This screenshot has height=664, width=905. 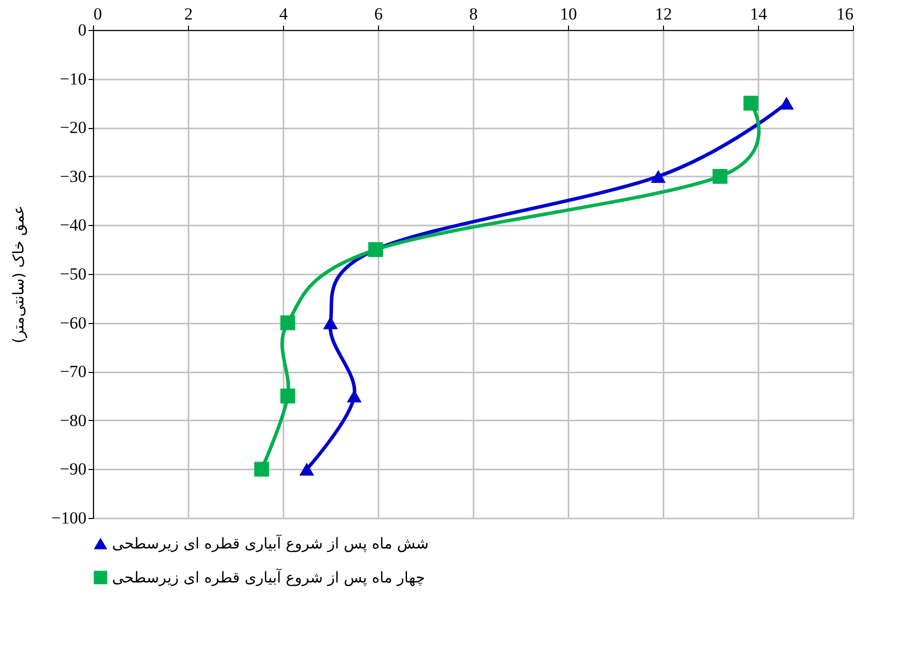 What do you see at coordinates (473, 14) in the screenshot?
I see `x-tick-label: 8` at bounding box center [473, 14].